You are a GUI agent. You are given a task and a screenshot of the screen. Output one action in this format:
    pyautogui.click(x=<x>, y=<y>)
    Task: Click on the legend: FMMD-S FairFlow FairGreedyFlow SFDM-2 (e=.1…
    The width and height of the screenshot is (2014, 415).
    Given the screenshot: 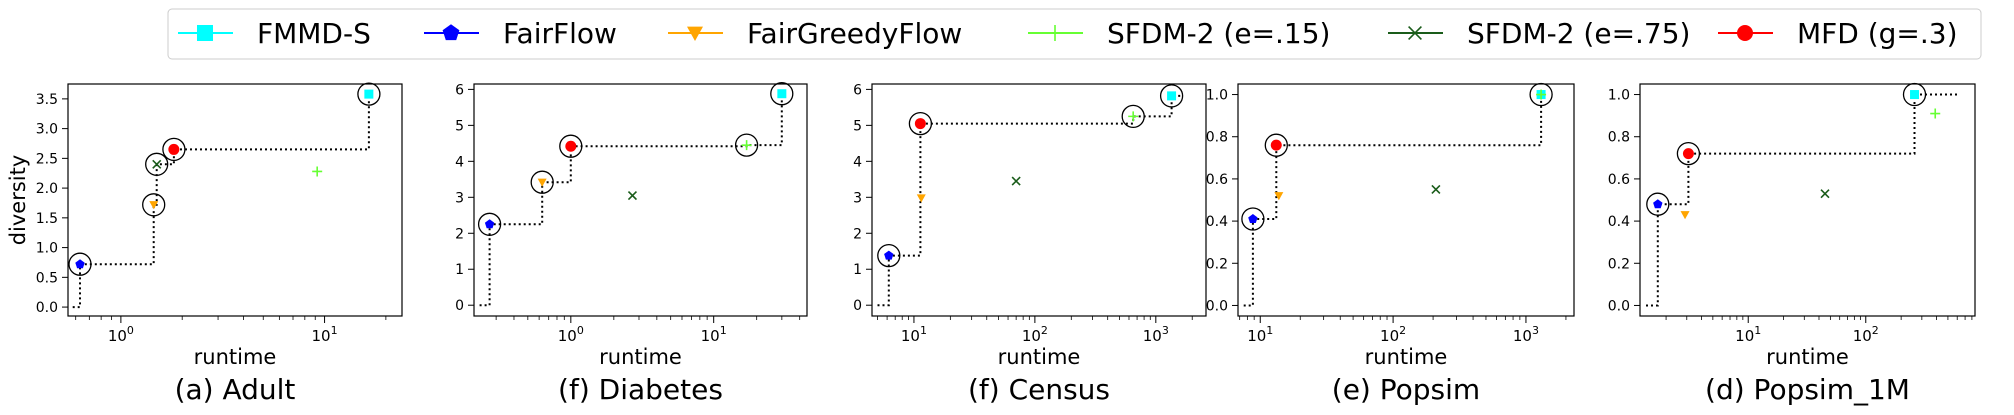 What is the action you would take?
    pyautogui.click(x=1074, y=34)
    